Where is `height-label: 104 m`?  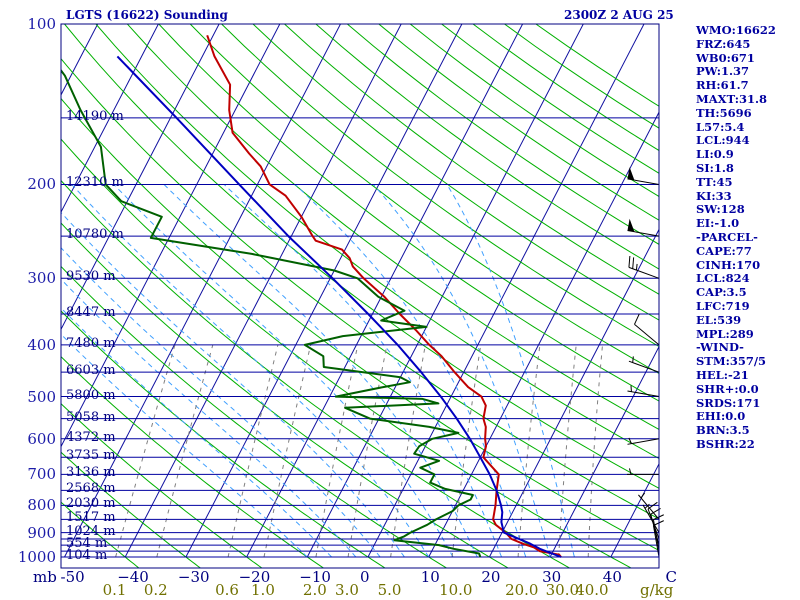
height-label: 104 m is located at coordinates (87, 555).